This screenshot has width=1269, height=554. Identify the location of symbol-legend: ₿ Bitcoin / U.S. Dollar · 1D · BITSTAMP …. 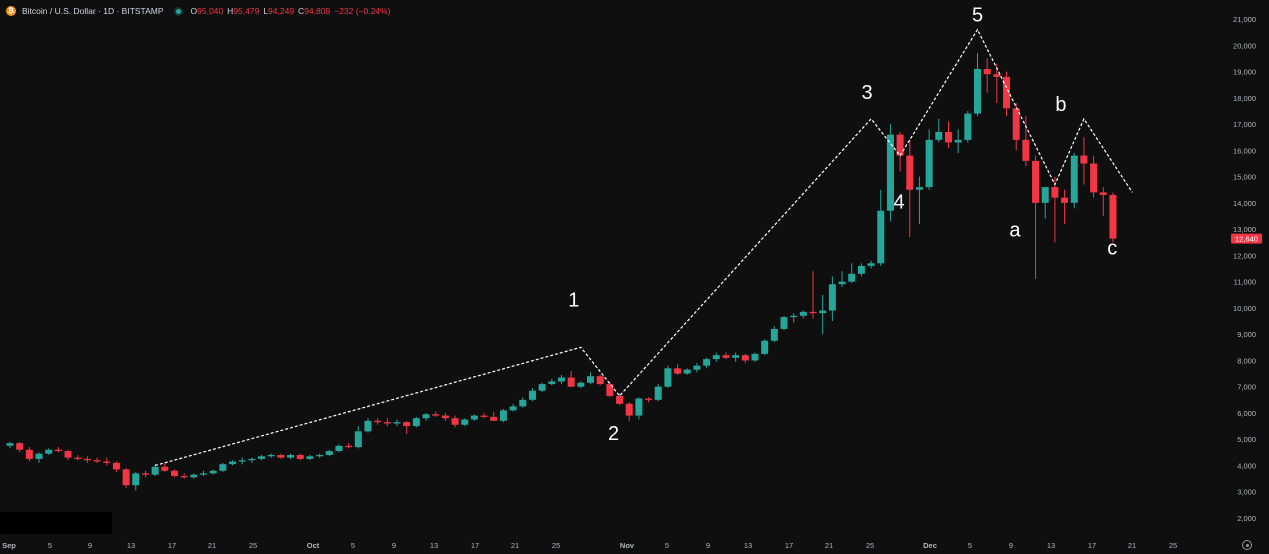
(198, 11).